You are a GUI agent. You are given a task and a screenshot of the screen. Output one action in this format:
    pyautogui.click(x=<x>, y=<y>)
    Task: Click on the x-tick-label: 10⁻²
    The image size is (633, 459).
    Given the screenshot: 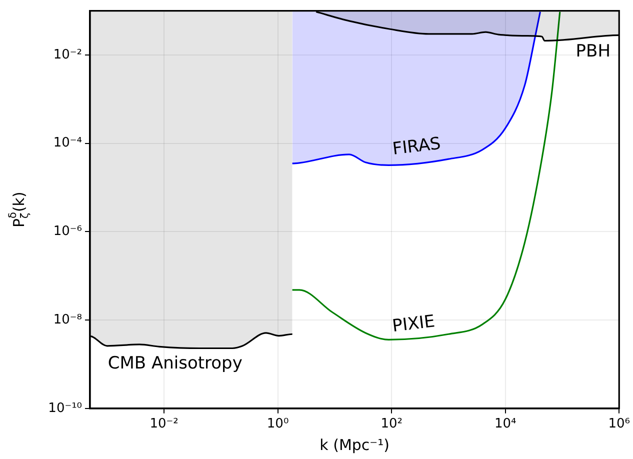 What is the action you would take?
    pyautogui.click(x=164, y=424)
    